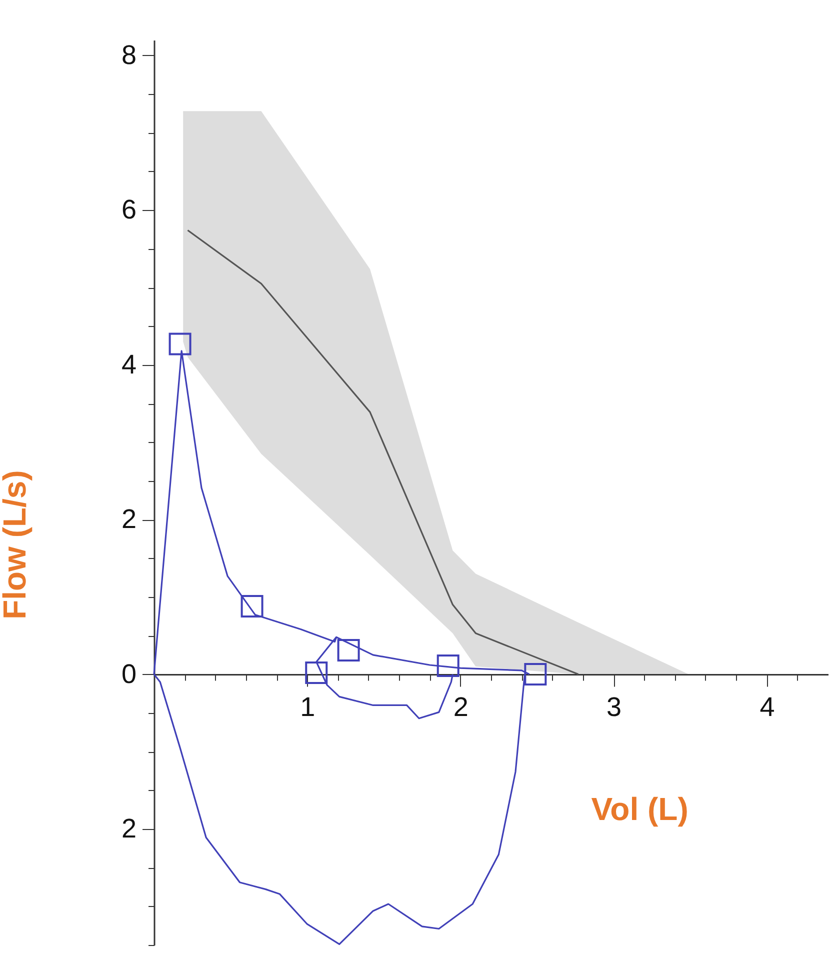 The image size is (832, 954). What do you see at coordinates (308, 707) in the screenshot?
I see `x-tick-label: 1` at bounding box center [308, 707].